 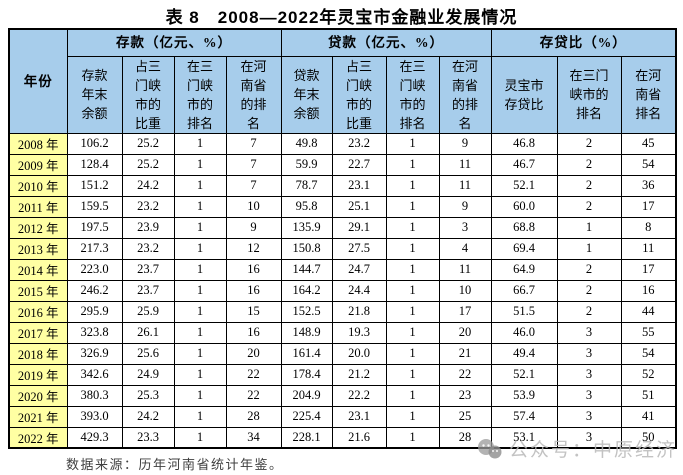 I want to click on data-cell: 24.7, so click(x=359, y=269).